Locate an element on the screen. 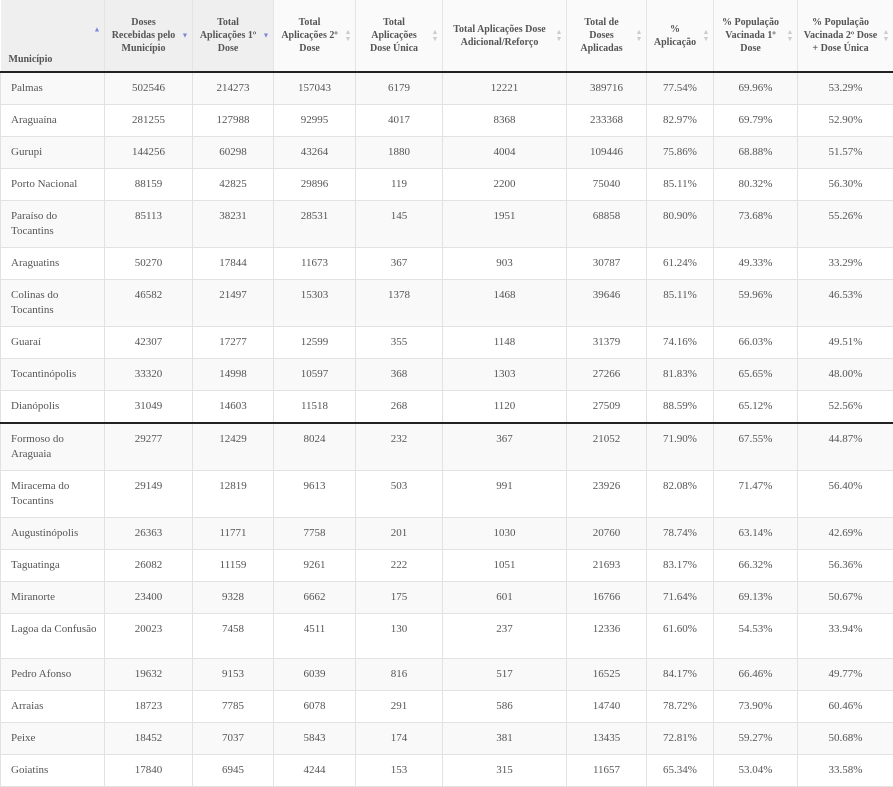 Image resolution: width=893 pixels, height=787 pixels. value-cell: 23926 is located at coordinates (607, 494).